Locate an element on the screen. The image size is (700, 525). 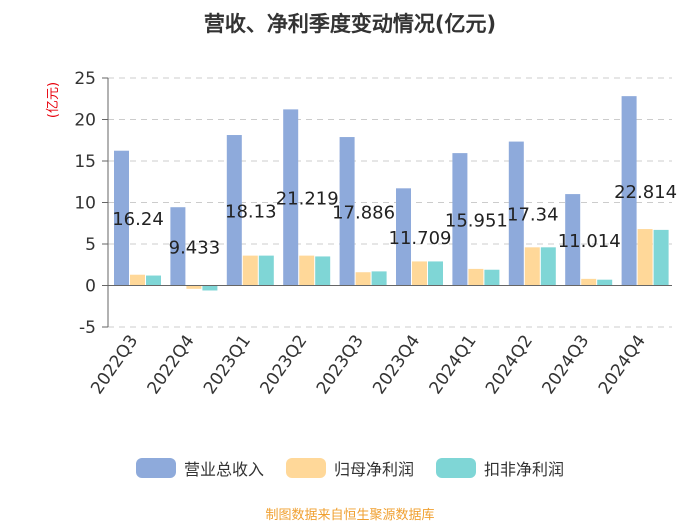
y-tick-label: 25 is located at coordinates (85, 79).